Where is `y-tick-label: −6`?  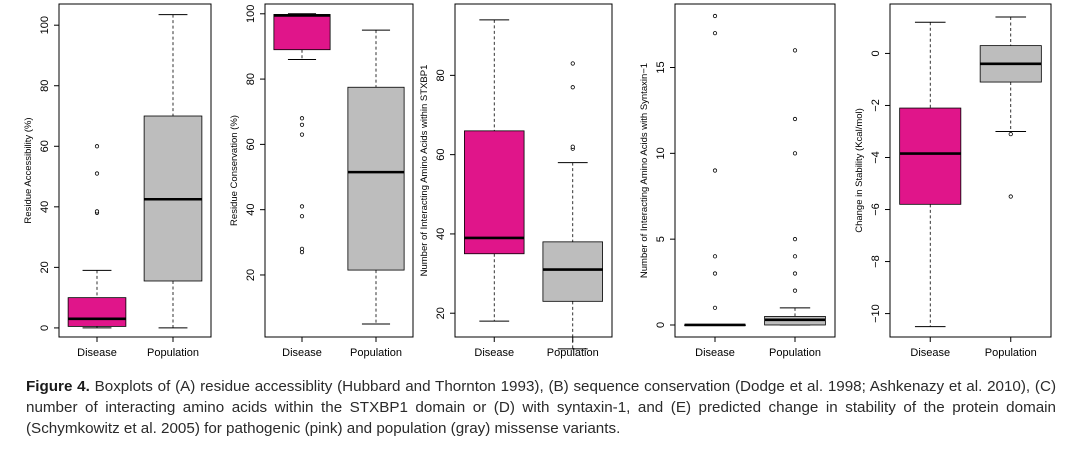 y-tick-label: −6 is located at coordinates (876, 209).